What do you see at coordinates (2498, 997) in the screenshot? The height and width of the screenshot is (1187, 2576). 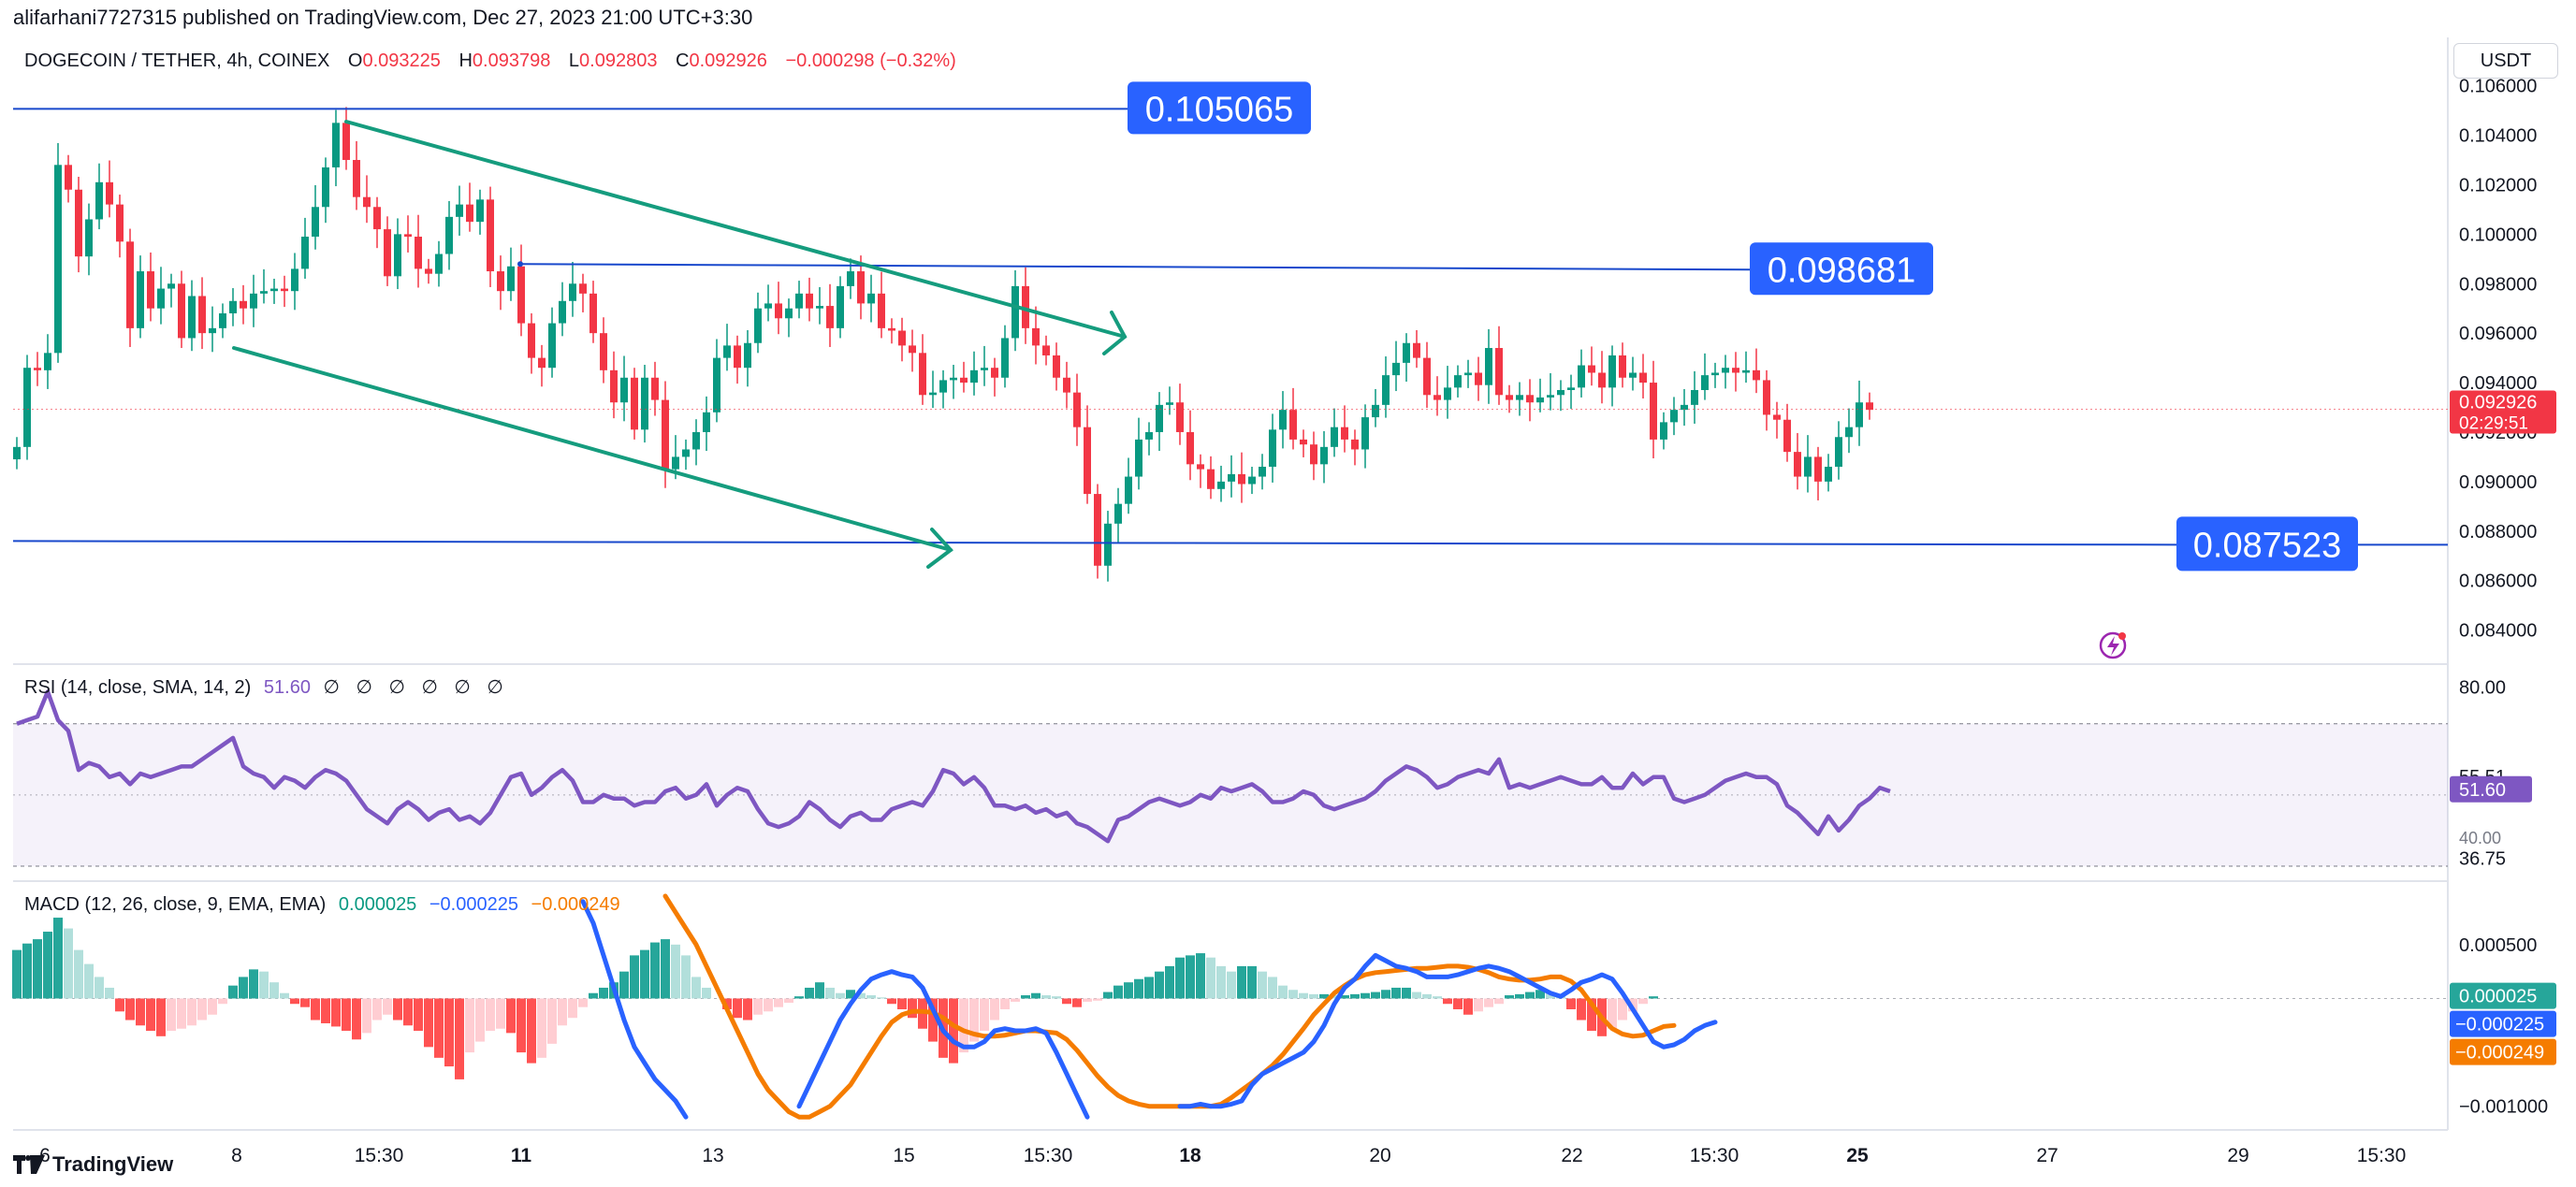 I see `macd-hist-badge-label: 0.000025` at bounding box center [2498, 997].